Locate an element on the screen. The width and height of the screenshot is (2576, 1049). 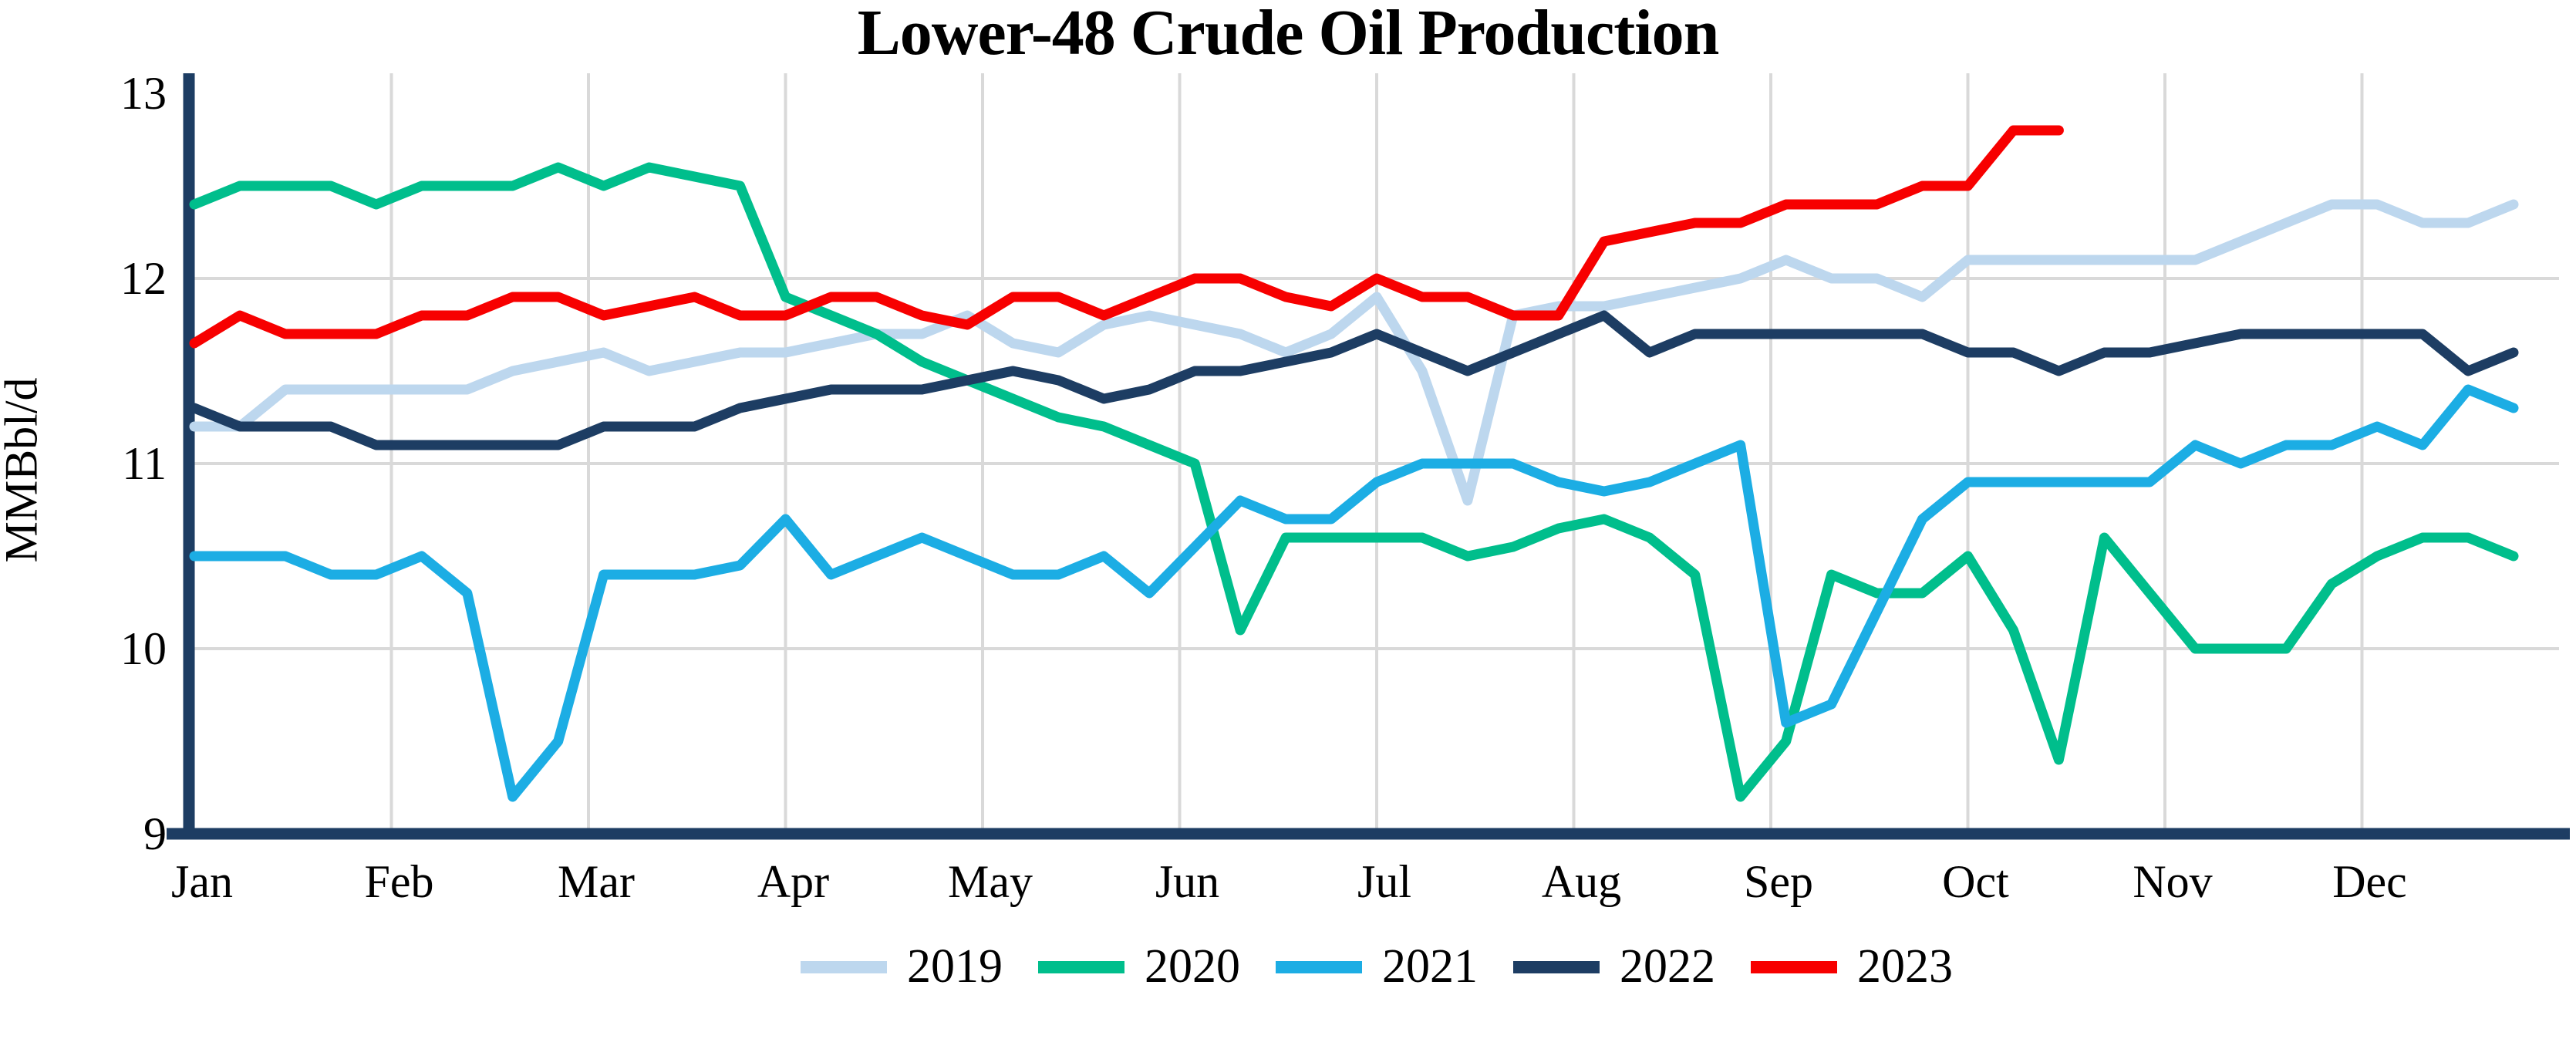
chart-title: Lower-48 Crude Oil Production is located at coordinates (1288, 34).